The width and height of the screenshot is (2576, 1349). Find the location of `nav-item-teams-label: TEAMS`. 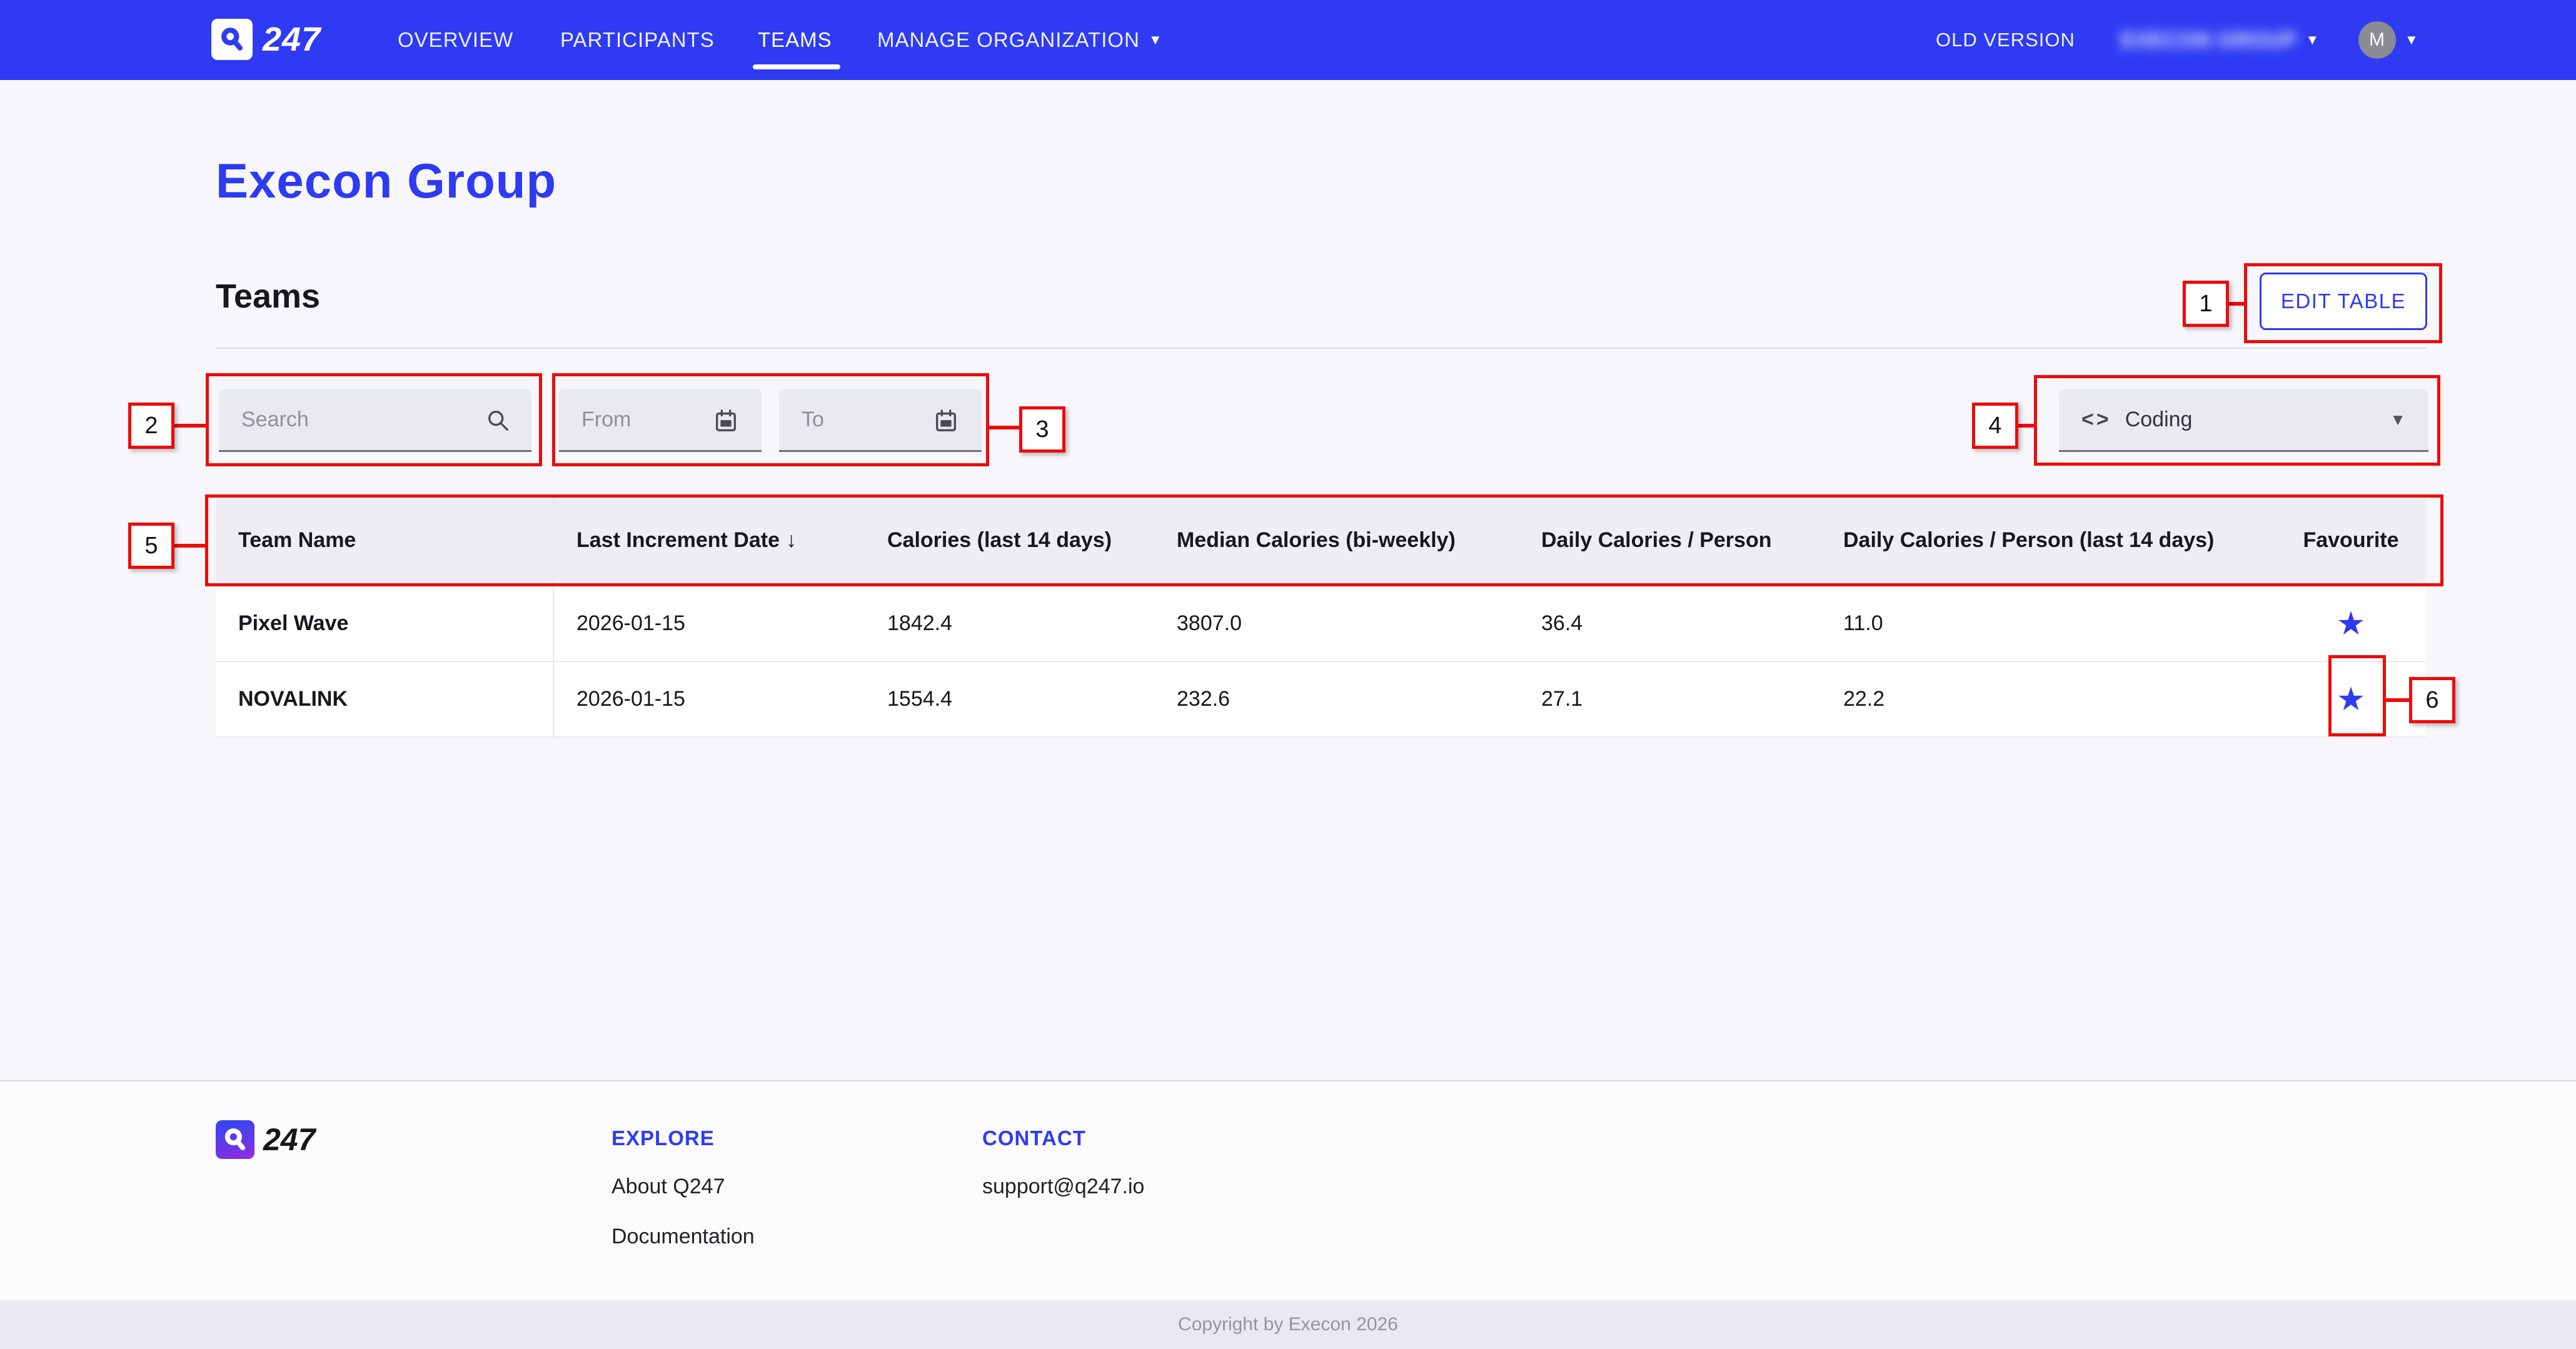

nav-item-teams-label: TEAMS is located at coordinates (795, 39).